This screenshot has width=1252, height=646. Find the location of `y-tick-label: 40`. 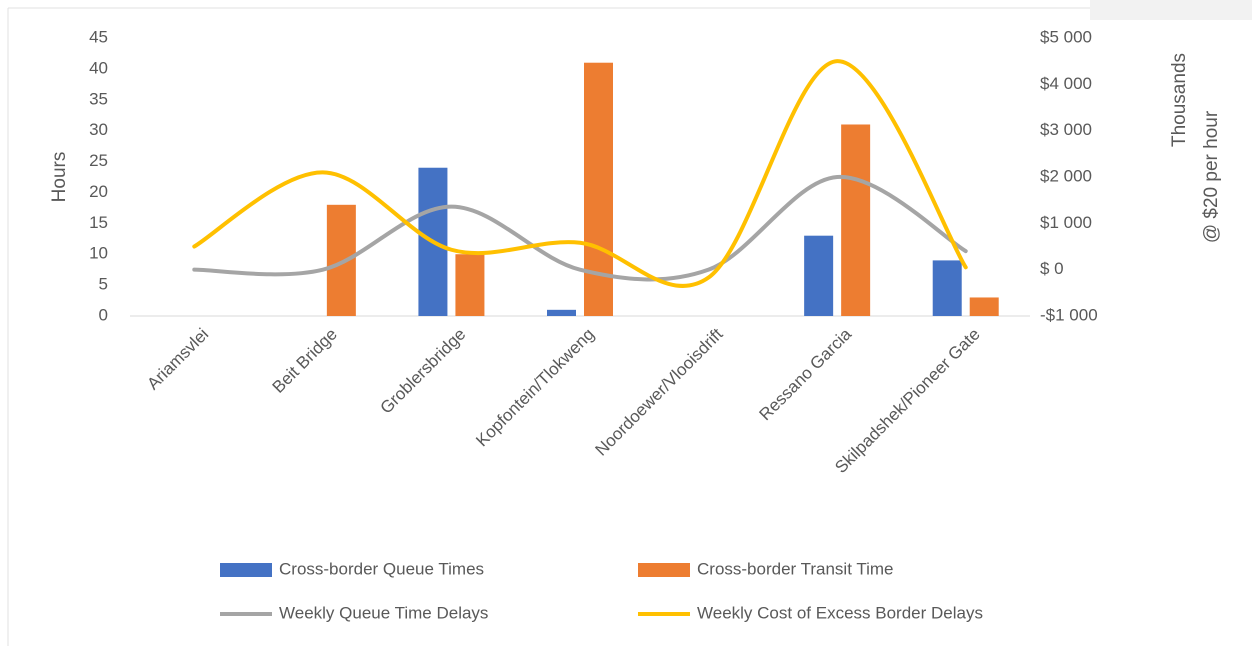

y-tick-label: 40 is located at coordinates (98, 67).